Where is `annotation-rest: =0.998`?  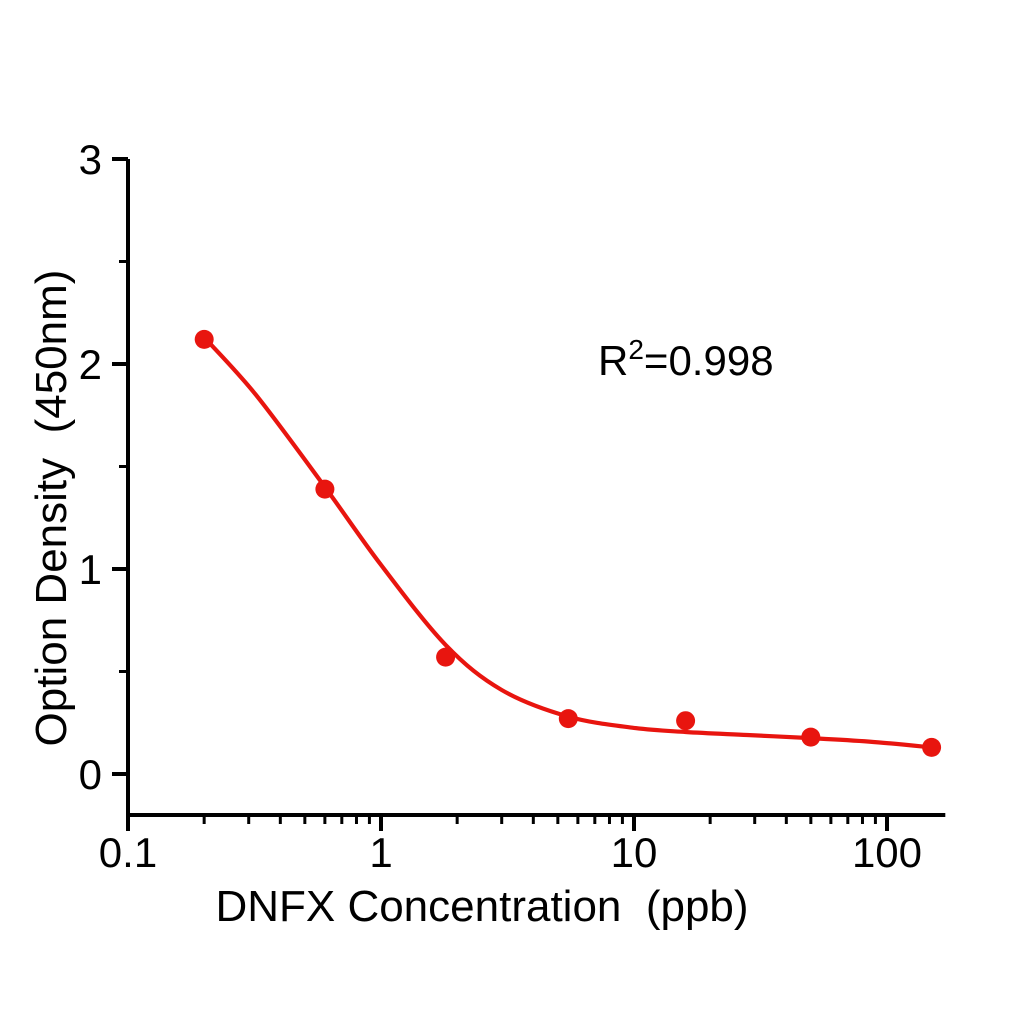
annotation-rest: =0.998 is located at coordinates (709, 360).